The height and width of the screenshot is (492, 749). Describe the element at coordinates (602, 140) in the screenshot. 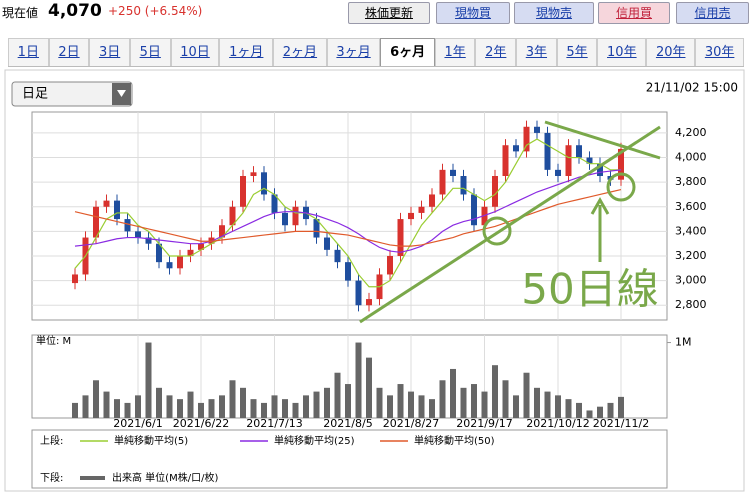

I see `trend-line` at that location.